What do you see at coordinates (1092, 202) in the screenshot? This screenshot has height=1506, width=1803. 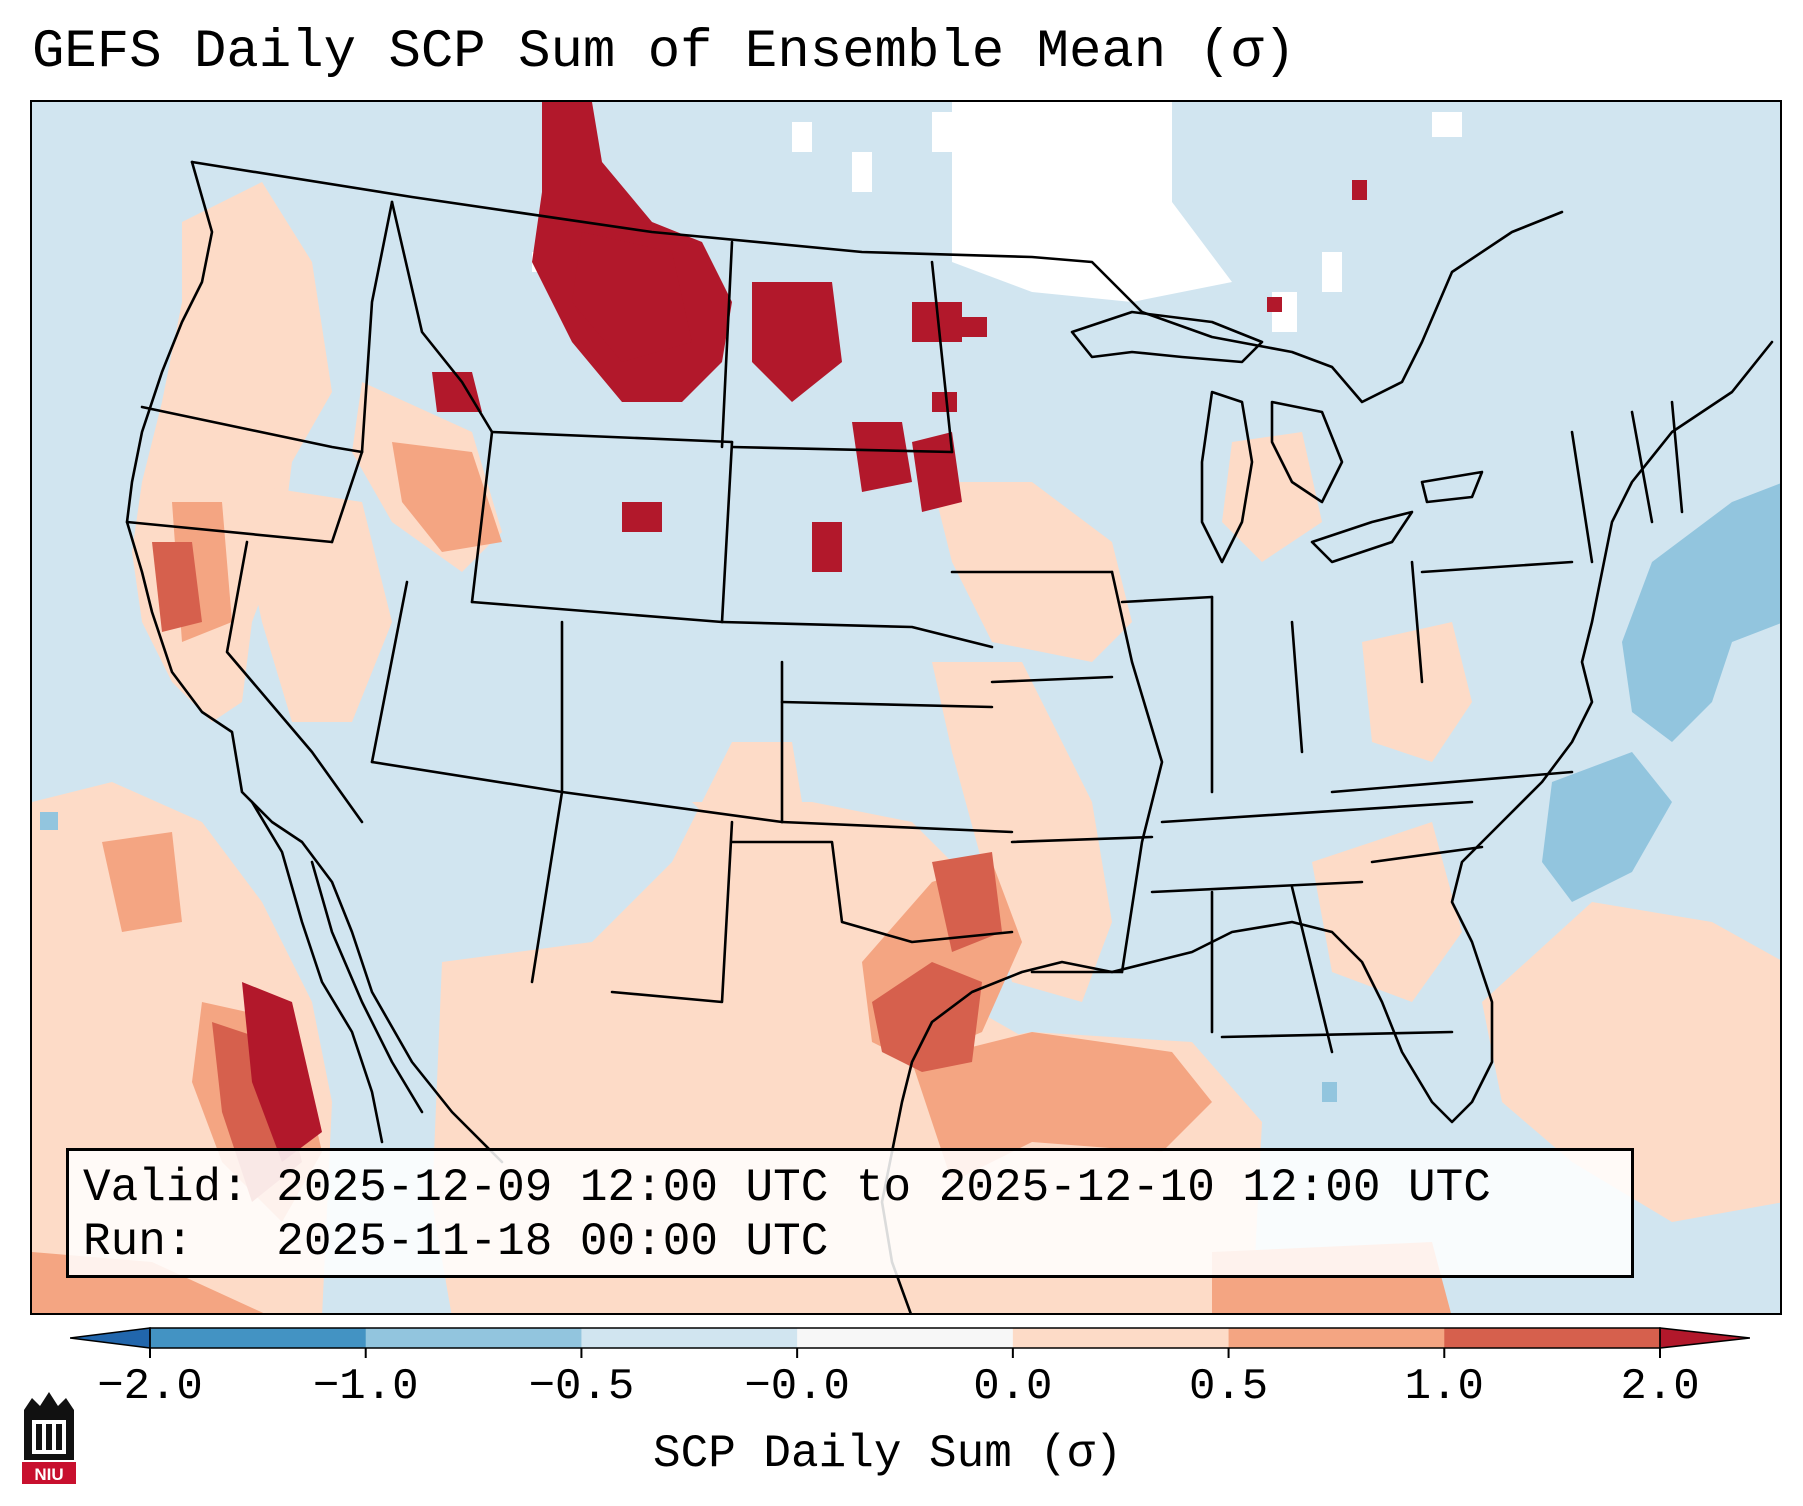 I see `zero-area-canada-central` at bounding box center [1092, 202].